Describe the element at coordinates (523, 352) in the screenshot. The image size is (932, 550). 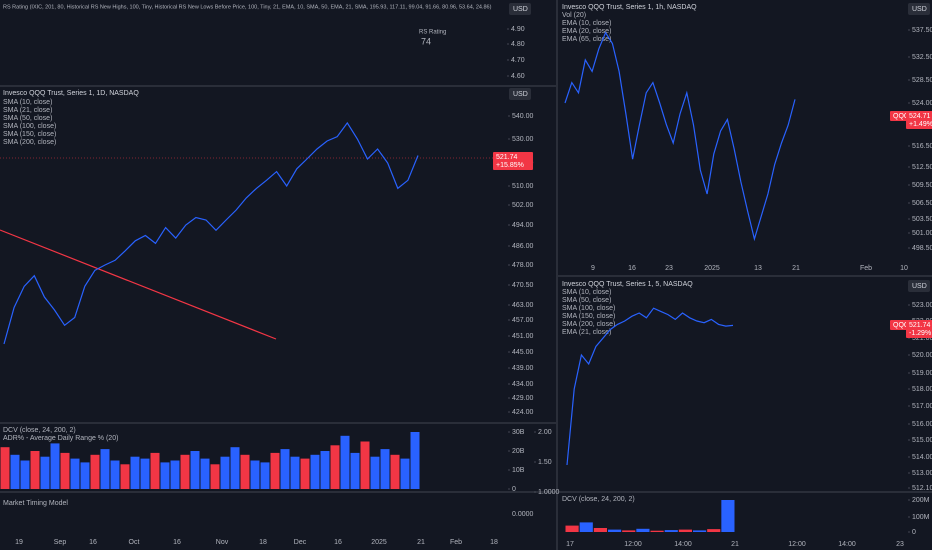
I see `price-axis-label: 445.00` at that location.